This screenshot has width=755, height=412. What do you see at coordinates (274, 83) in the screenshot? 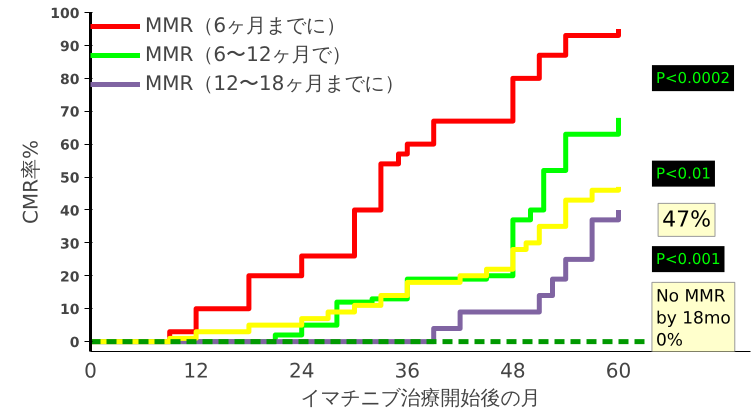
I see `legend-label: MMR（12〜18ヶ月までに）` at bounding box center [274, 83].